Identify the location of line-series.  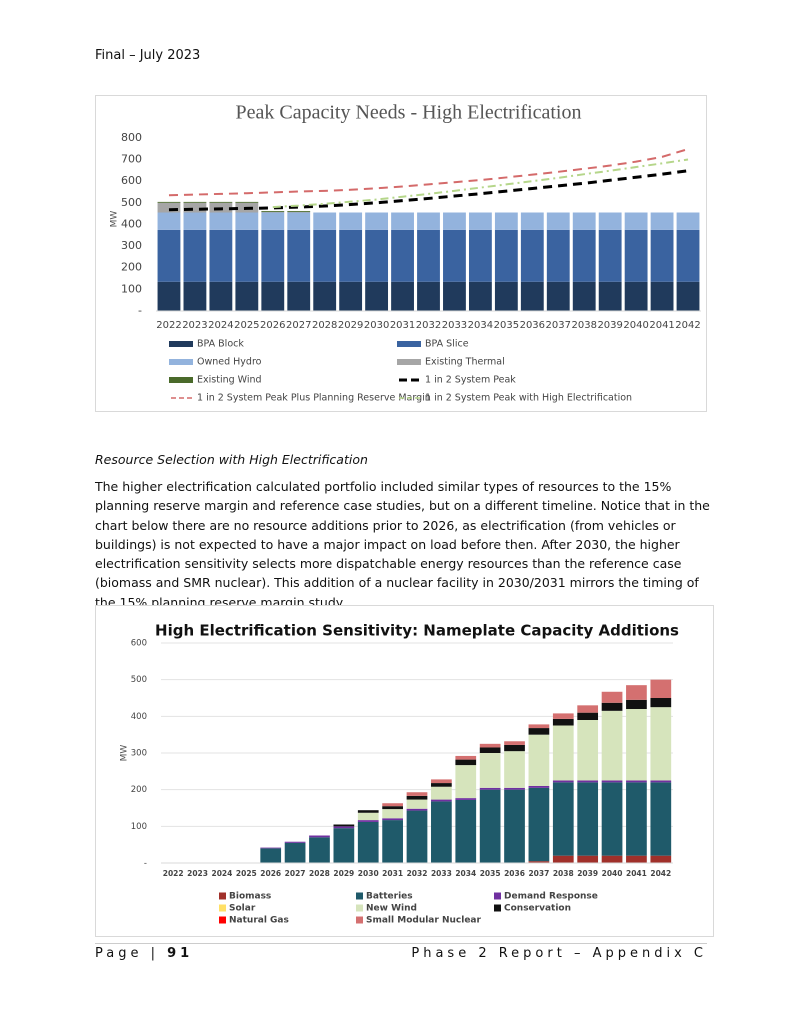
(428, 190).